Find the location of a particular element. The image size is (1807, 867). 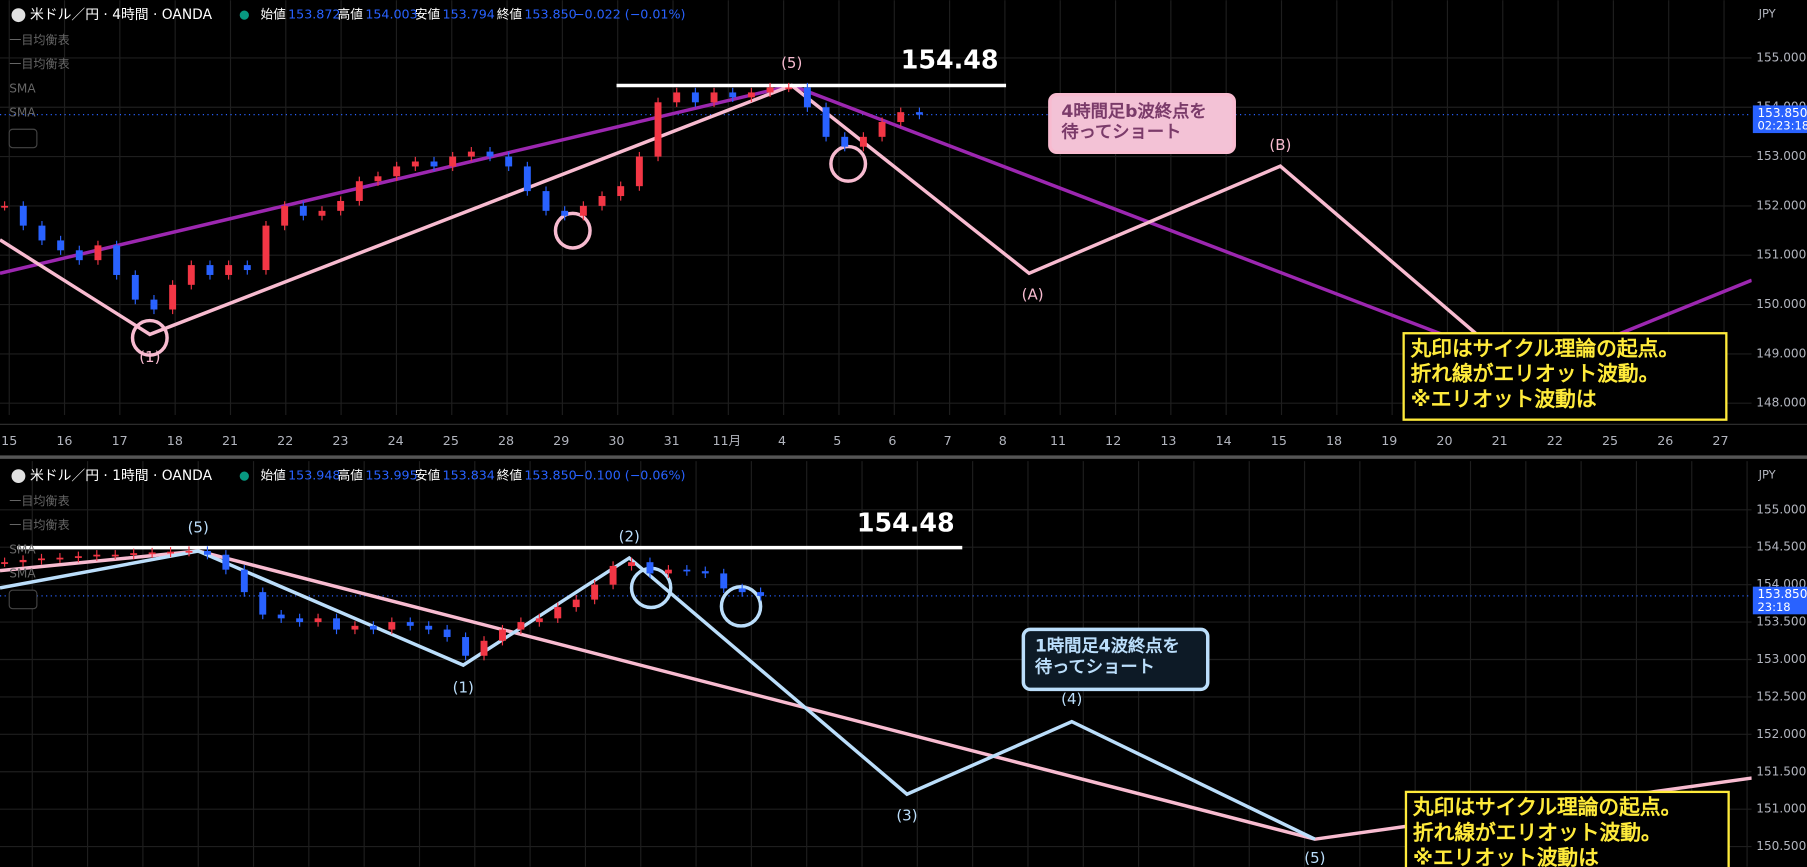

x-tick-label: 15 is located at coordinates (9, 440).